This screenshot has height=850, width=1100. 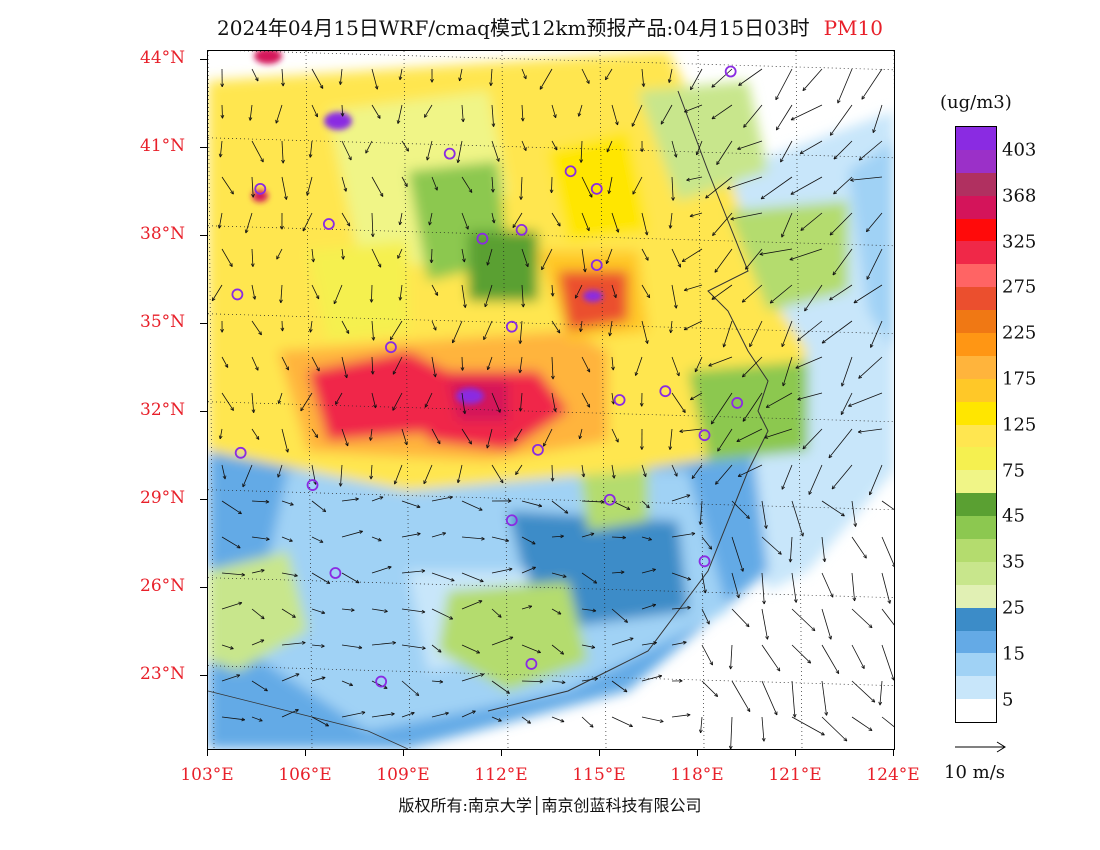 What do you see at coordinates (163, 409) in the screenshot?
I see `lat-label: 32°N` at bounding box center [163, 409].